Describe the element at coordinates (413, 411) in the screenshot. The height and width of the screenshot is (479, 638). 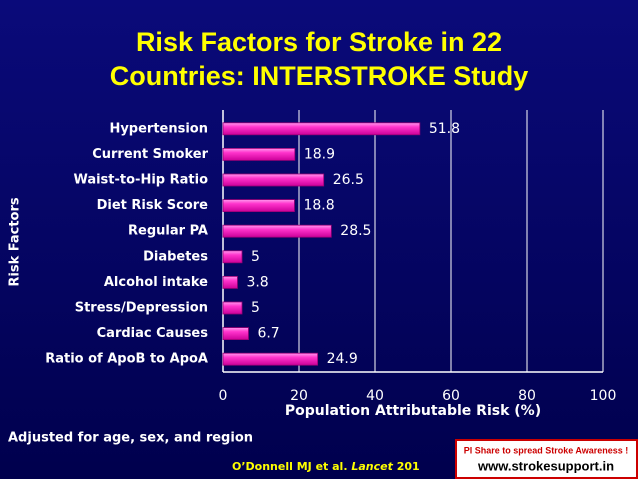
I see `x-axis-label: Population Attributable Risk (%)` at that location.